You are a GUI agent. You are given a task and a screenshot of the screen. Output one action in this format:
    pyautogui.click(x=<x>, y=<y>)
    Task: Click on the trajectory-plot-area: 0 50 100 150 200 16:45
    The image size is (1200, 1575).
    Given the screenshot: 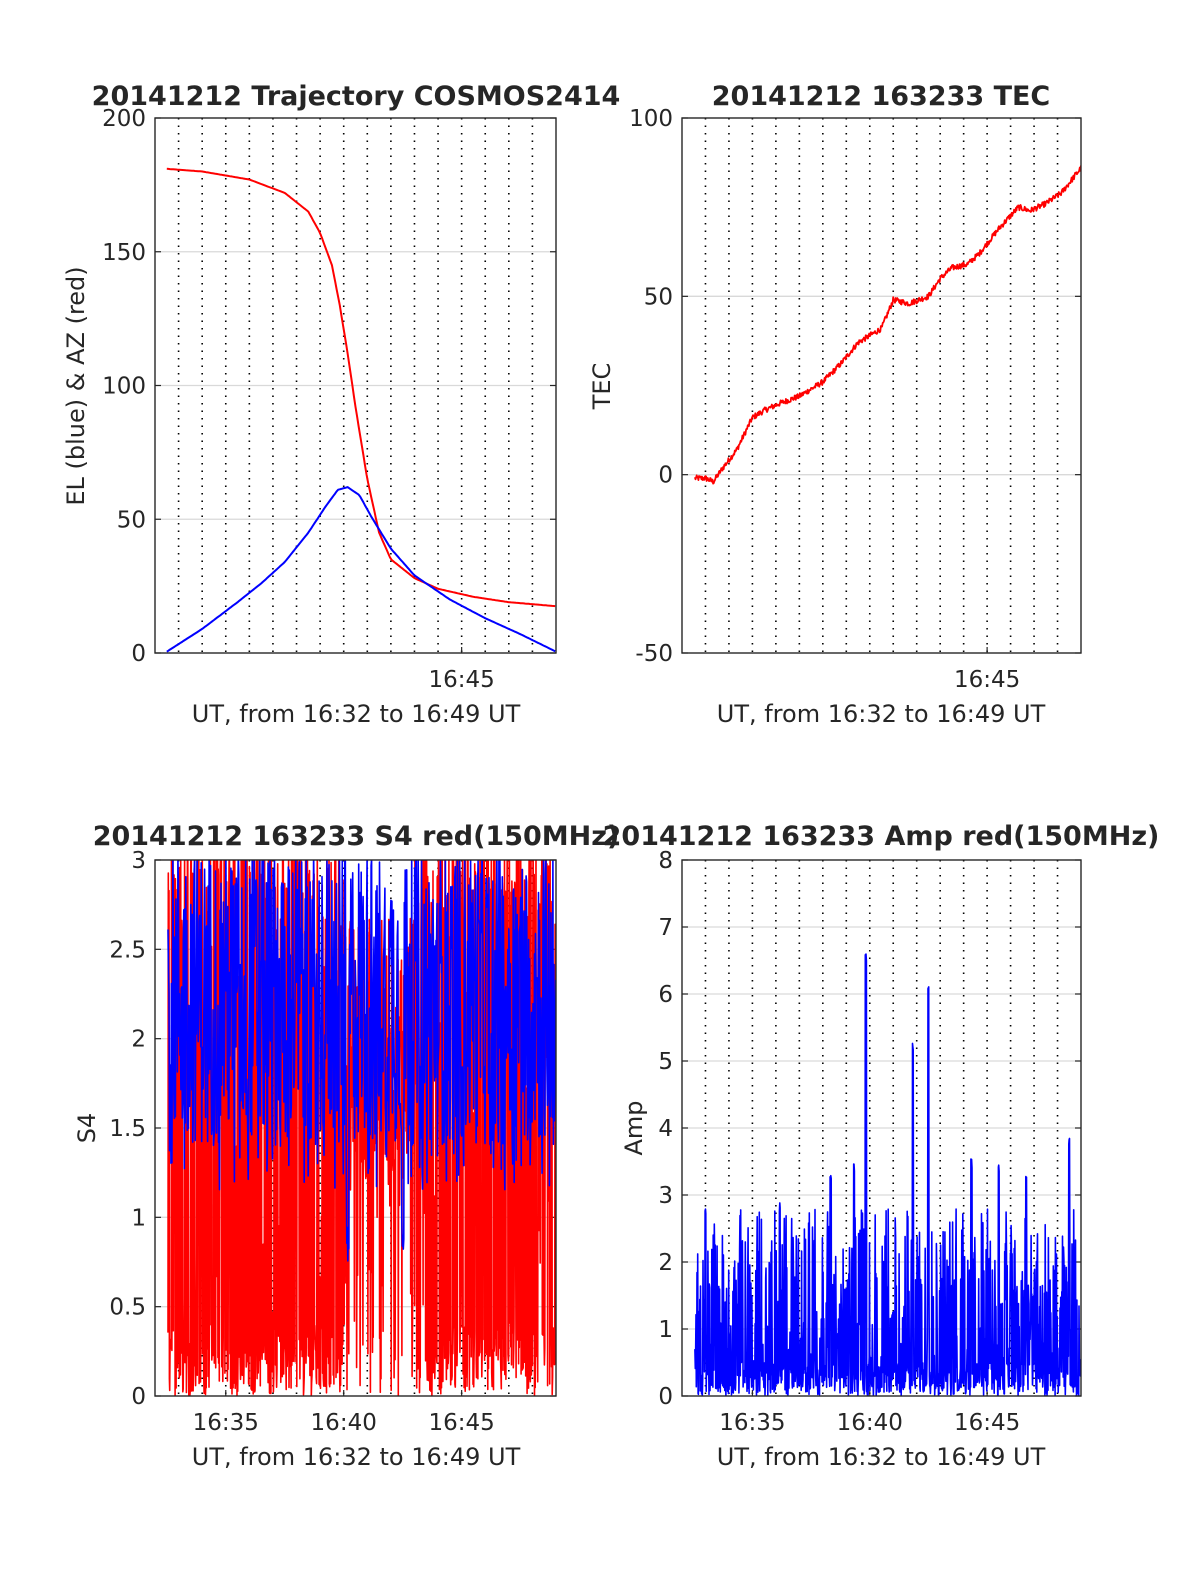 What is the action you would take?
    pyautogui.click(x=329, y=399)
    